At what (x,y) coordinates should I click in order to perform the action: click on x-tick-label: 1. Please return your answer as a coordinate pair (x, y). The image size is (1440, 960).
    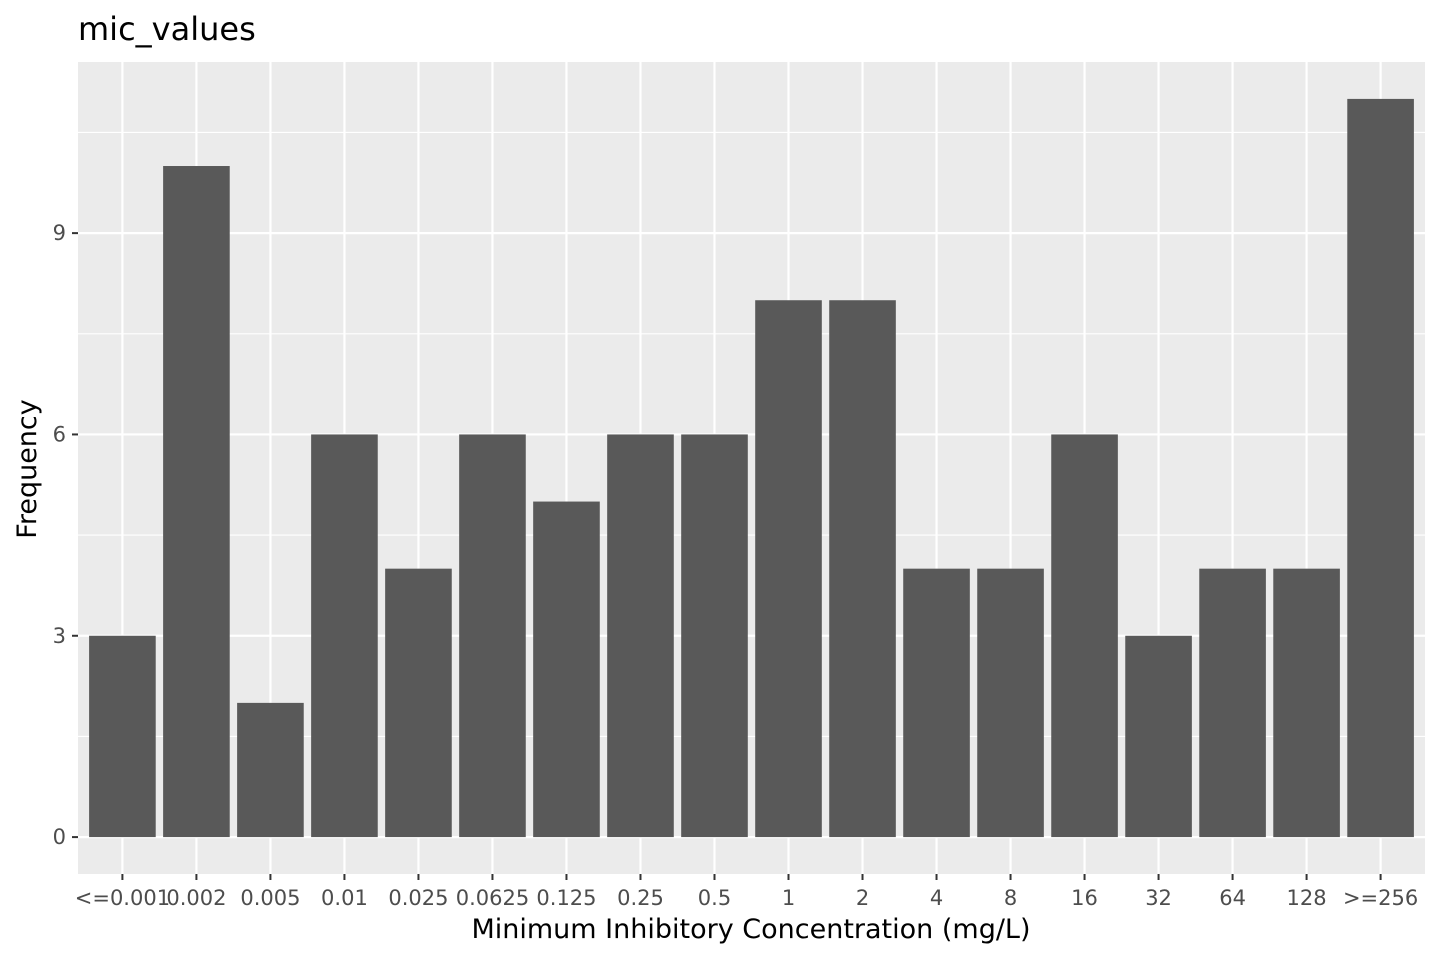
    Looking at the image, I should click on (788, 898).